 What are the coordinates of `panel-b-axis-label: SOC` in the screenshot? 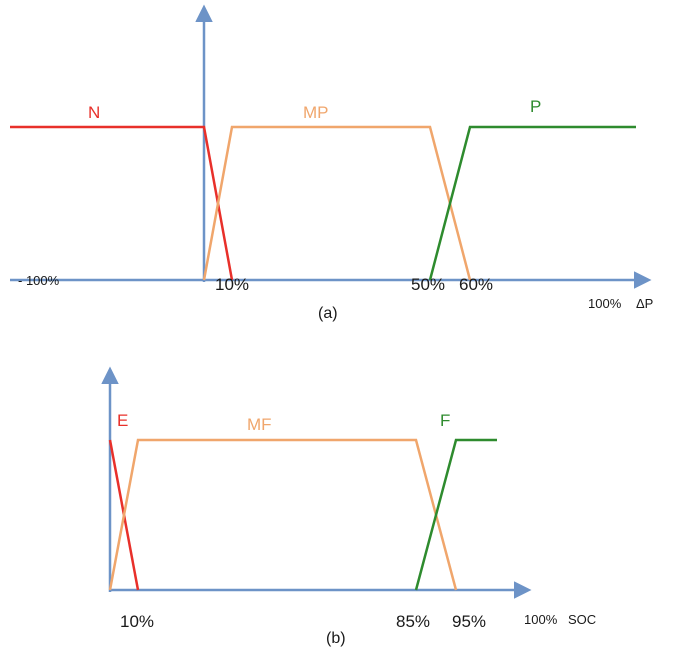 It's located at (582, 619).